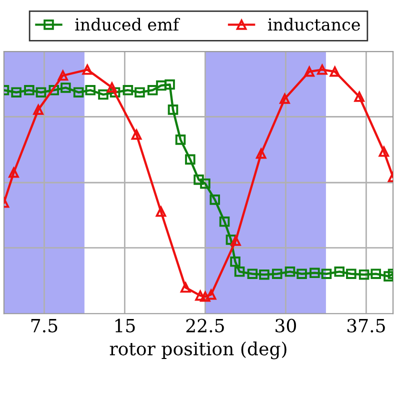  Describe the element at coordinates (205, 325) in the screenshot. I see `x-tick-label: 22.5` at that location.